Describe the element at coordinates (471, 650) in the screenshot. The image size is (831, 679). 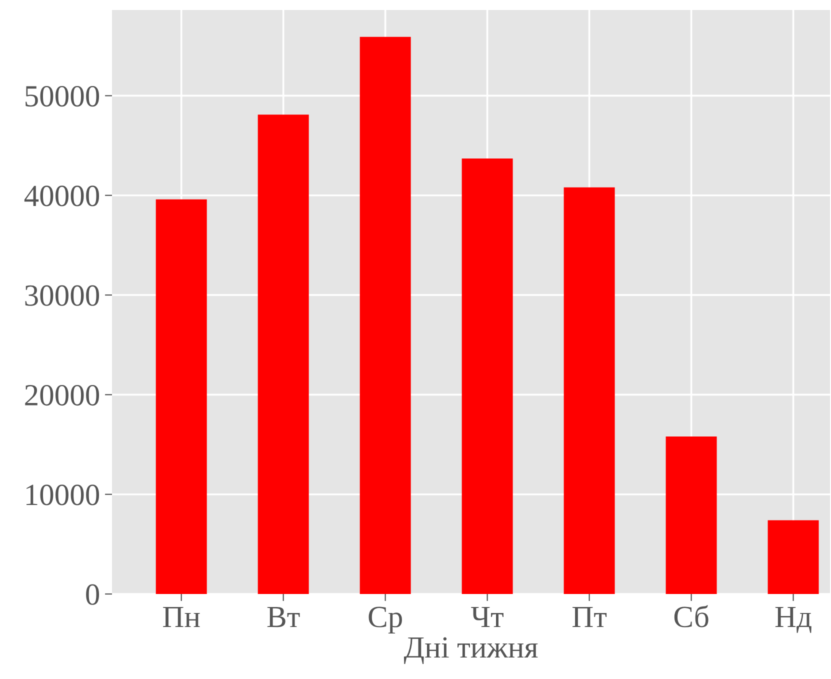
I see `x-axis-title: Дні тижня` at that location.